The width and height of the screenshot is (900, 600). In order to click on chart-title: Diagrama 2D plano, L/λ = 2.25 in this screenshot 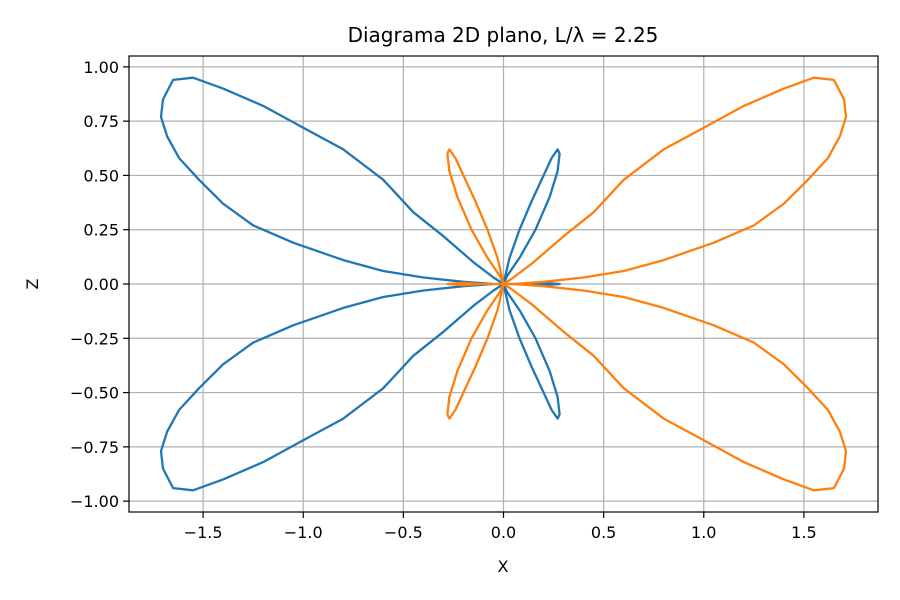, I will do `click(503, 35)`.